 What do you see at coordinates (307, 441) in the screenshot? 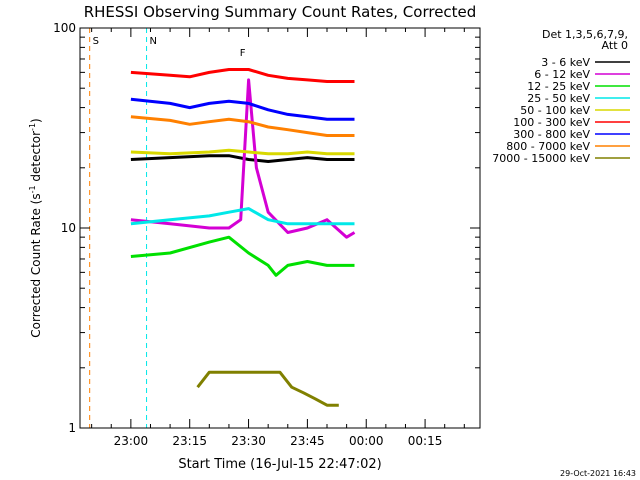
I see `x-tick-label: 23:45` at bounding box center [307, 441].